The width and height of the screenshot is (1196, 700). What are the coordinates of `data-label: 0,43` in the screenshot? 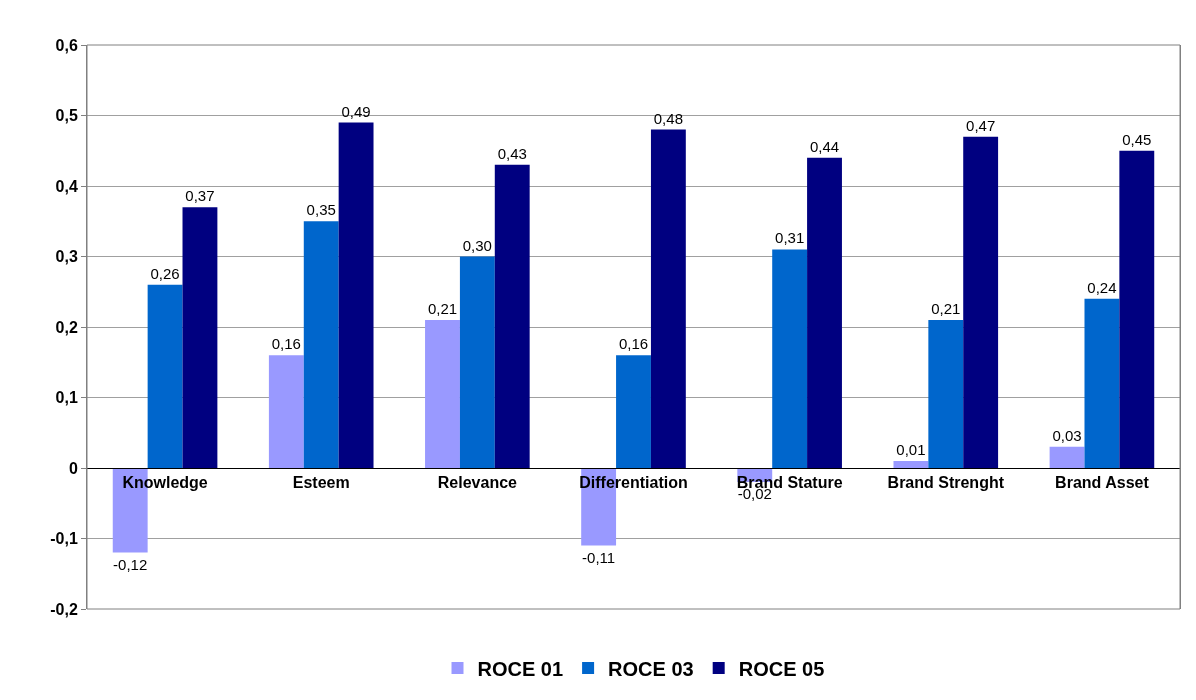 It's located at (512, 153).